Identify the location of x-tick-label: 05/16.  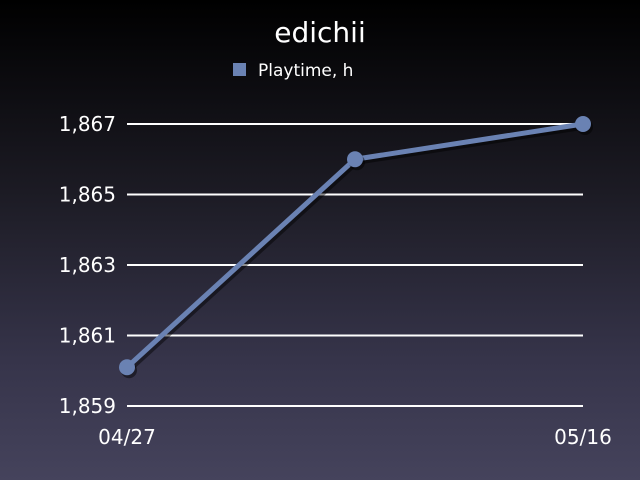
(583, 437).